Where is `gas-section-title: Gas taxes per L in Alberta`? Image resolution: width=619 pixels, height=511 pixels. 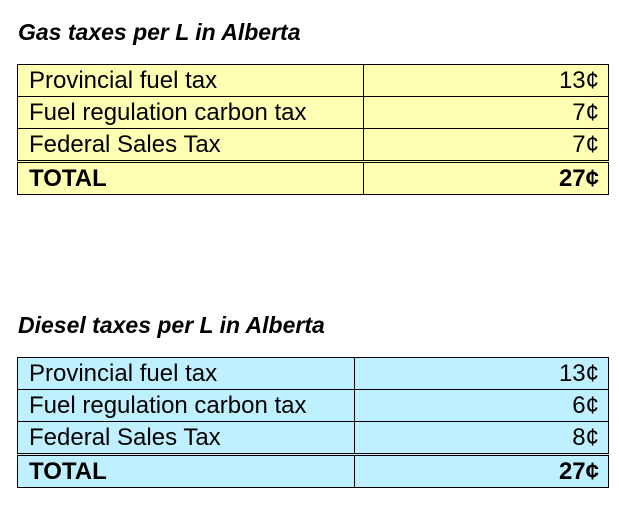 gas-section-title: Gas taxes per L in Alberta is located at coordinates (159, 32).